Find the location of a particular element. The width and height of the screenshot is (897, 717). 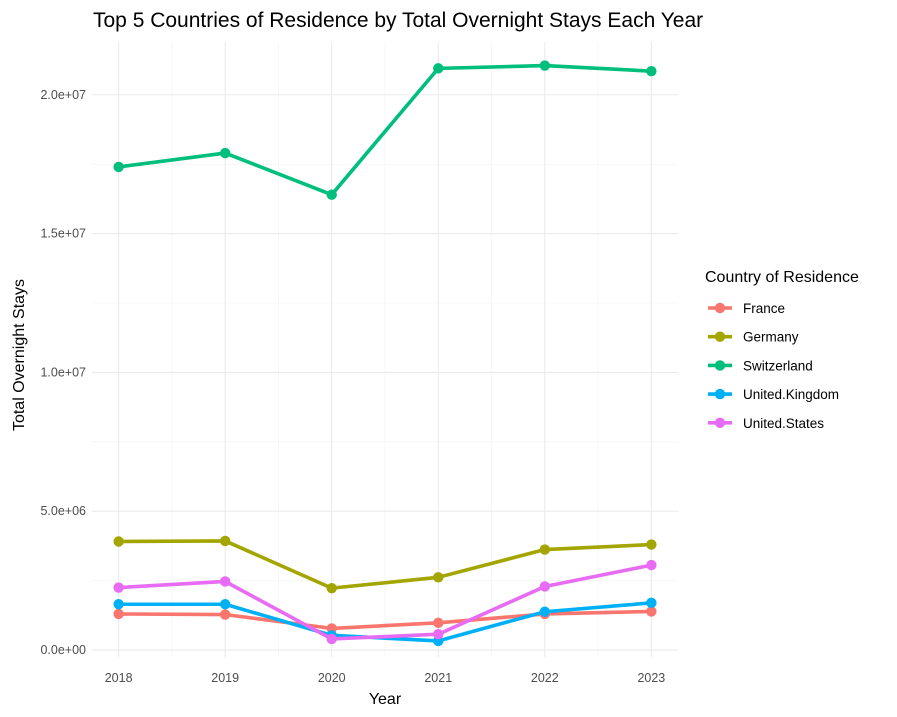

legend-item-united-kingdom: United.Kingdom is located at coordinates (773, 394).